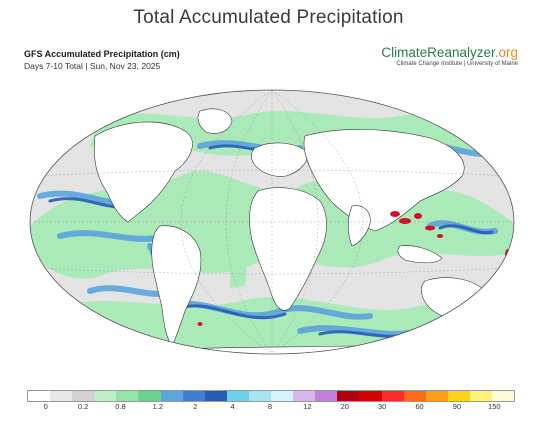 The image size is (537, 429). I want to click on legend-tick-label: 0.8, so click(120, 406).